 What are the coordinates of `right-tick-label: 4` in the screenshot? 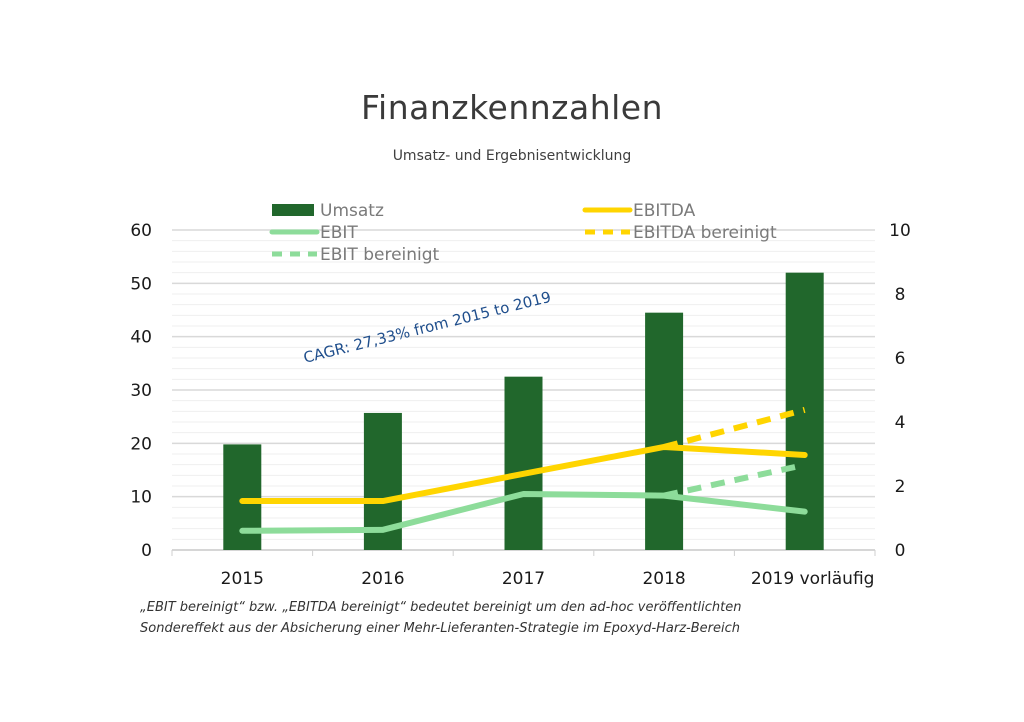 It's located at (900, 423).